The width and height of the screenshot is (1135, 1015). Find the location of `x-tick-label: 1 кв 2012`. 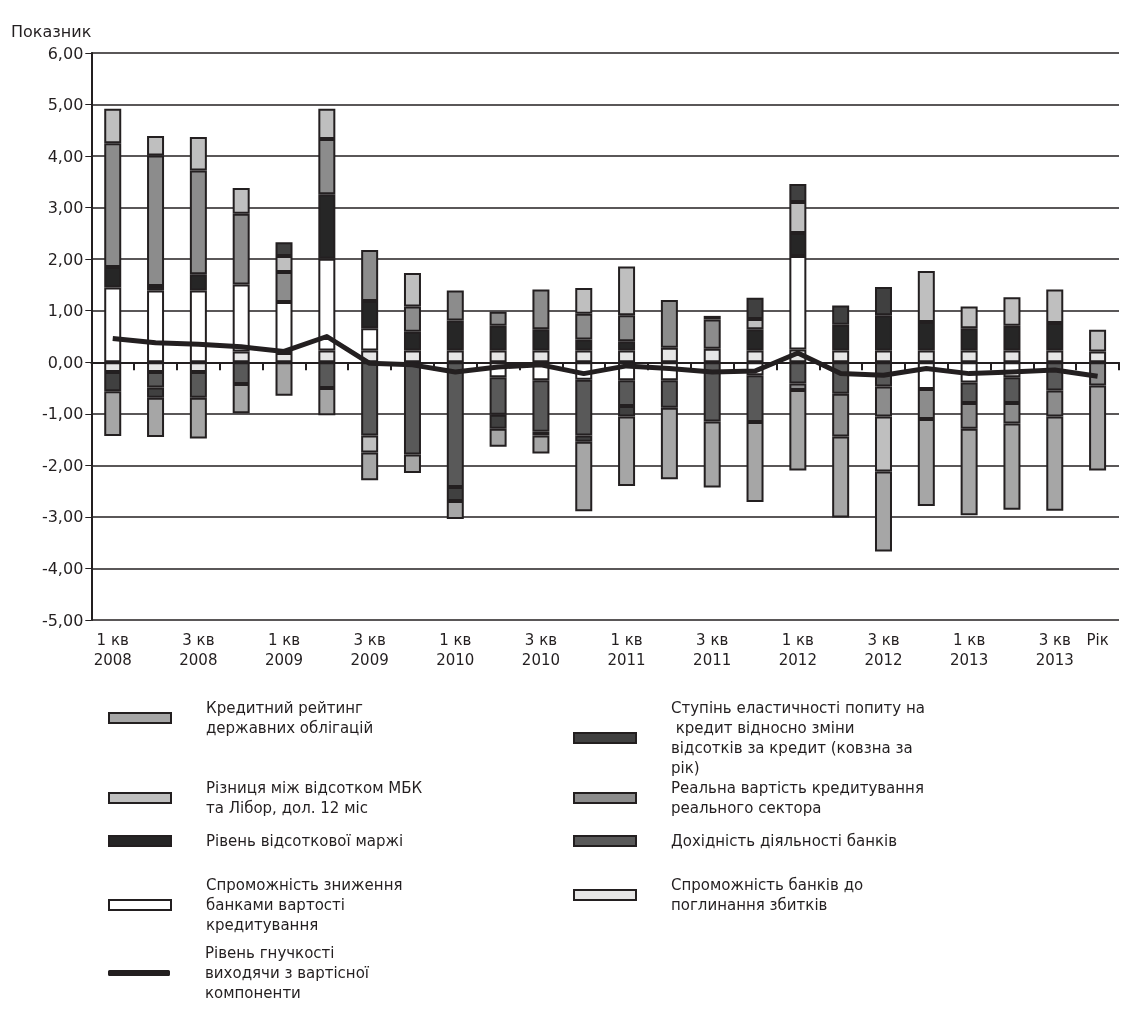

x-tick-label: 1 кв 2012 is located at coordinates (797, 650).